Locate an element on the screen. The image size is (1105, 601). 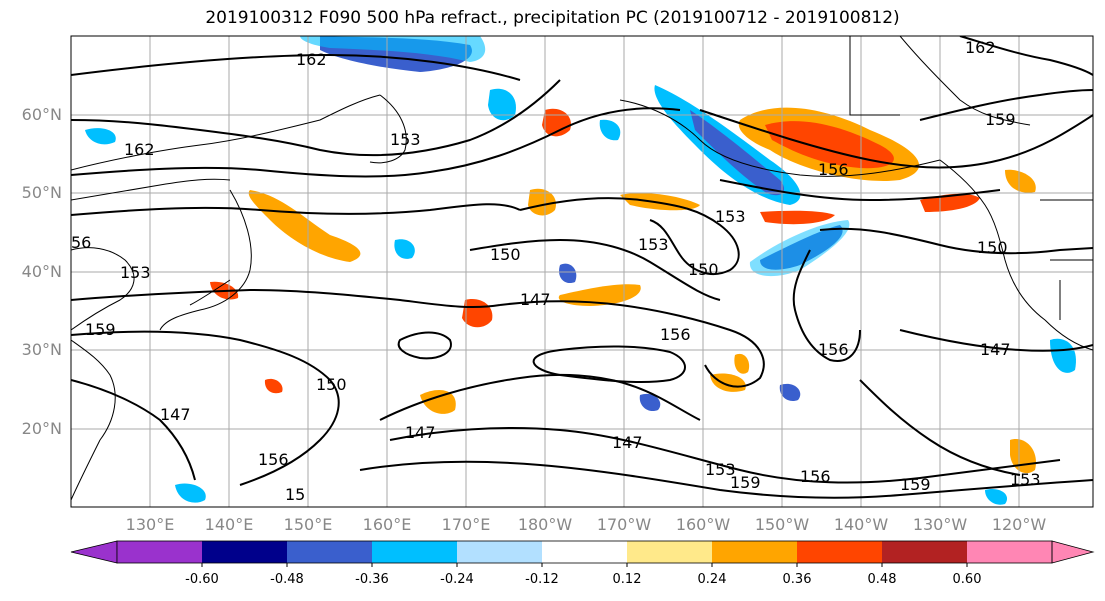
lat-label: 30°N is located at coordinates (41, 349).